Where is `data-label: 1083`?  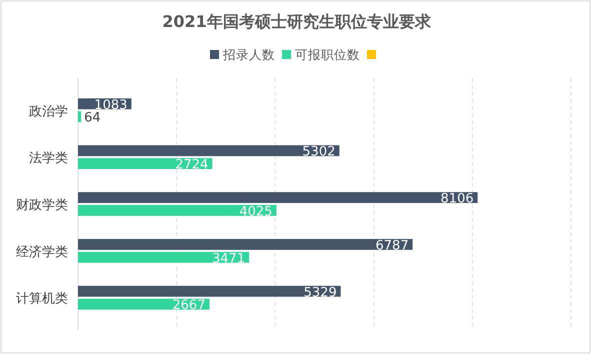 data-label: 1083 is located at coordinates (111, 105).